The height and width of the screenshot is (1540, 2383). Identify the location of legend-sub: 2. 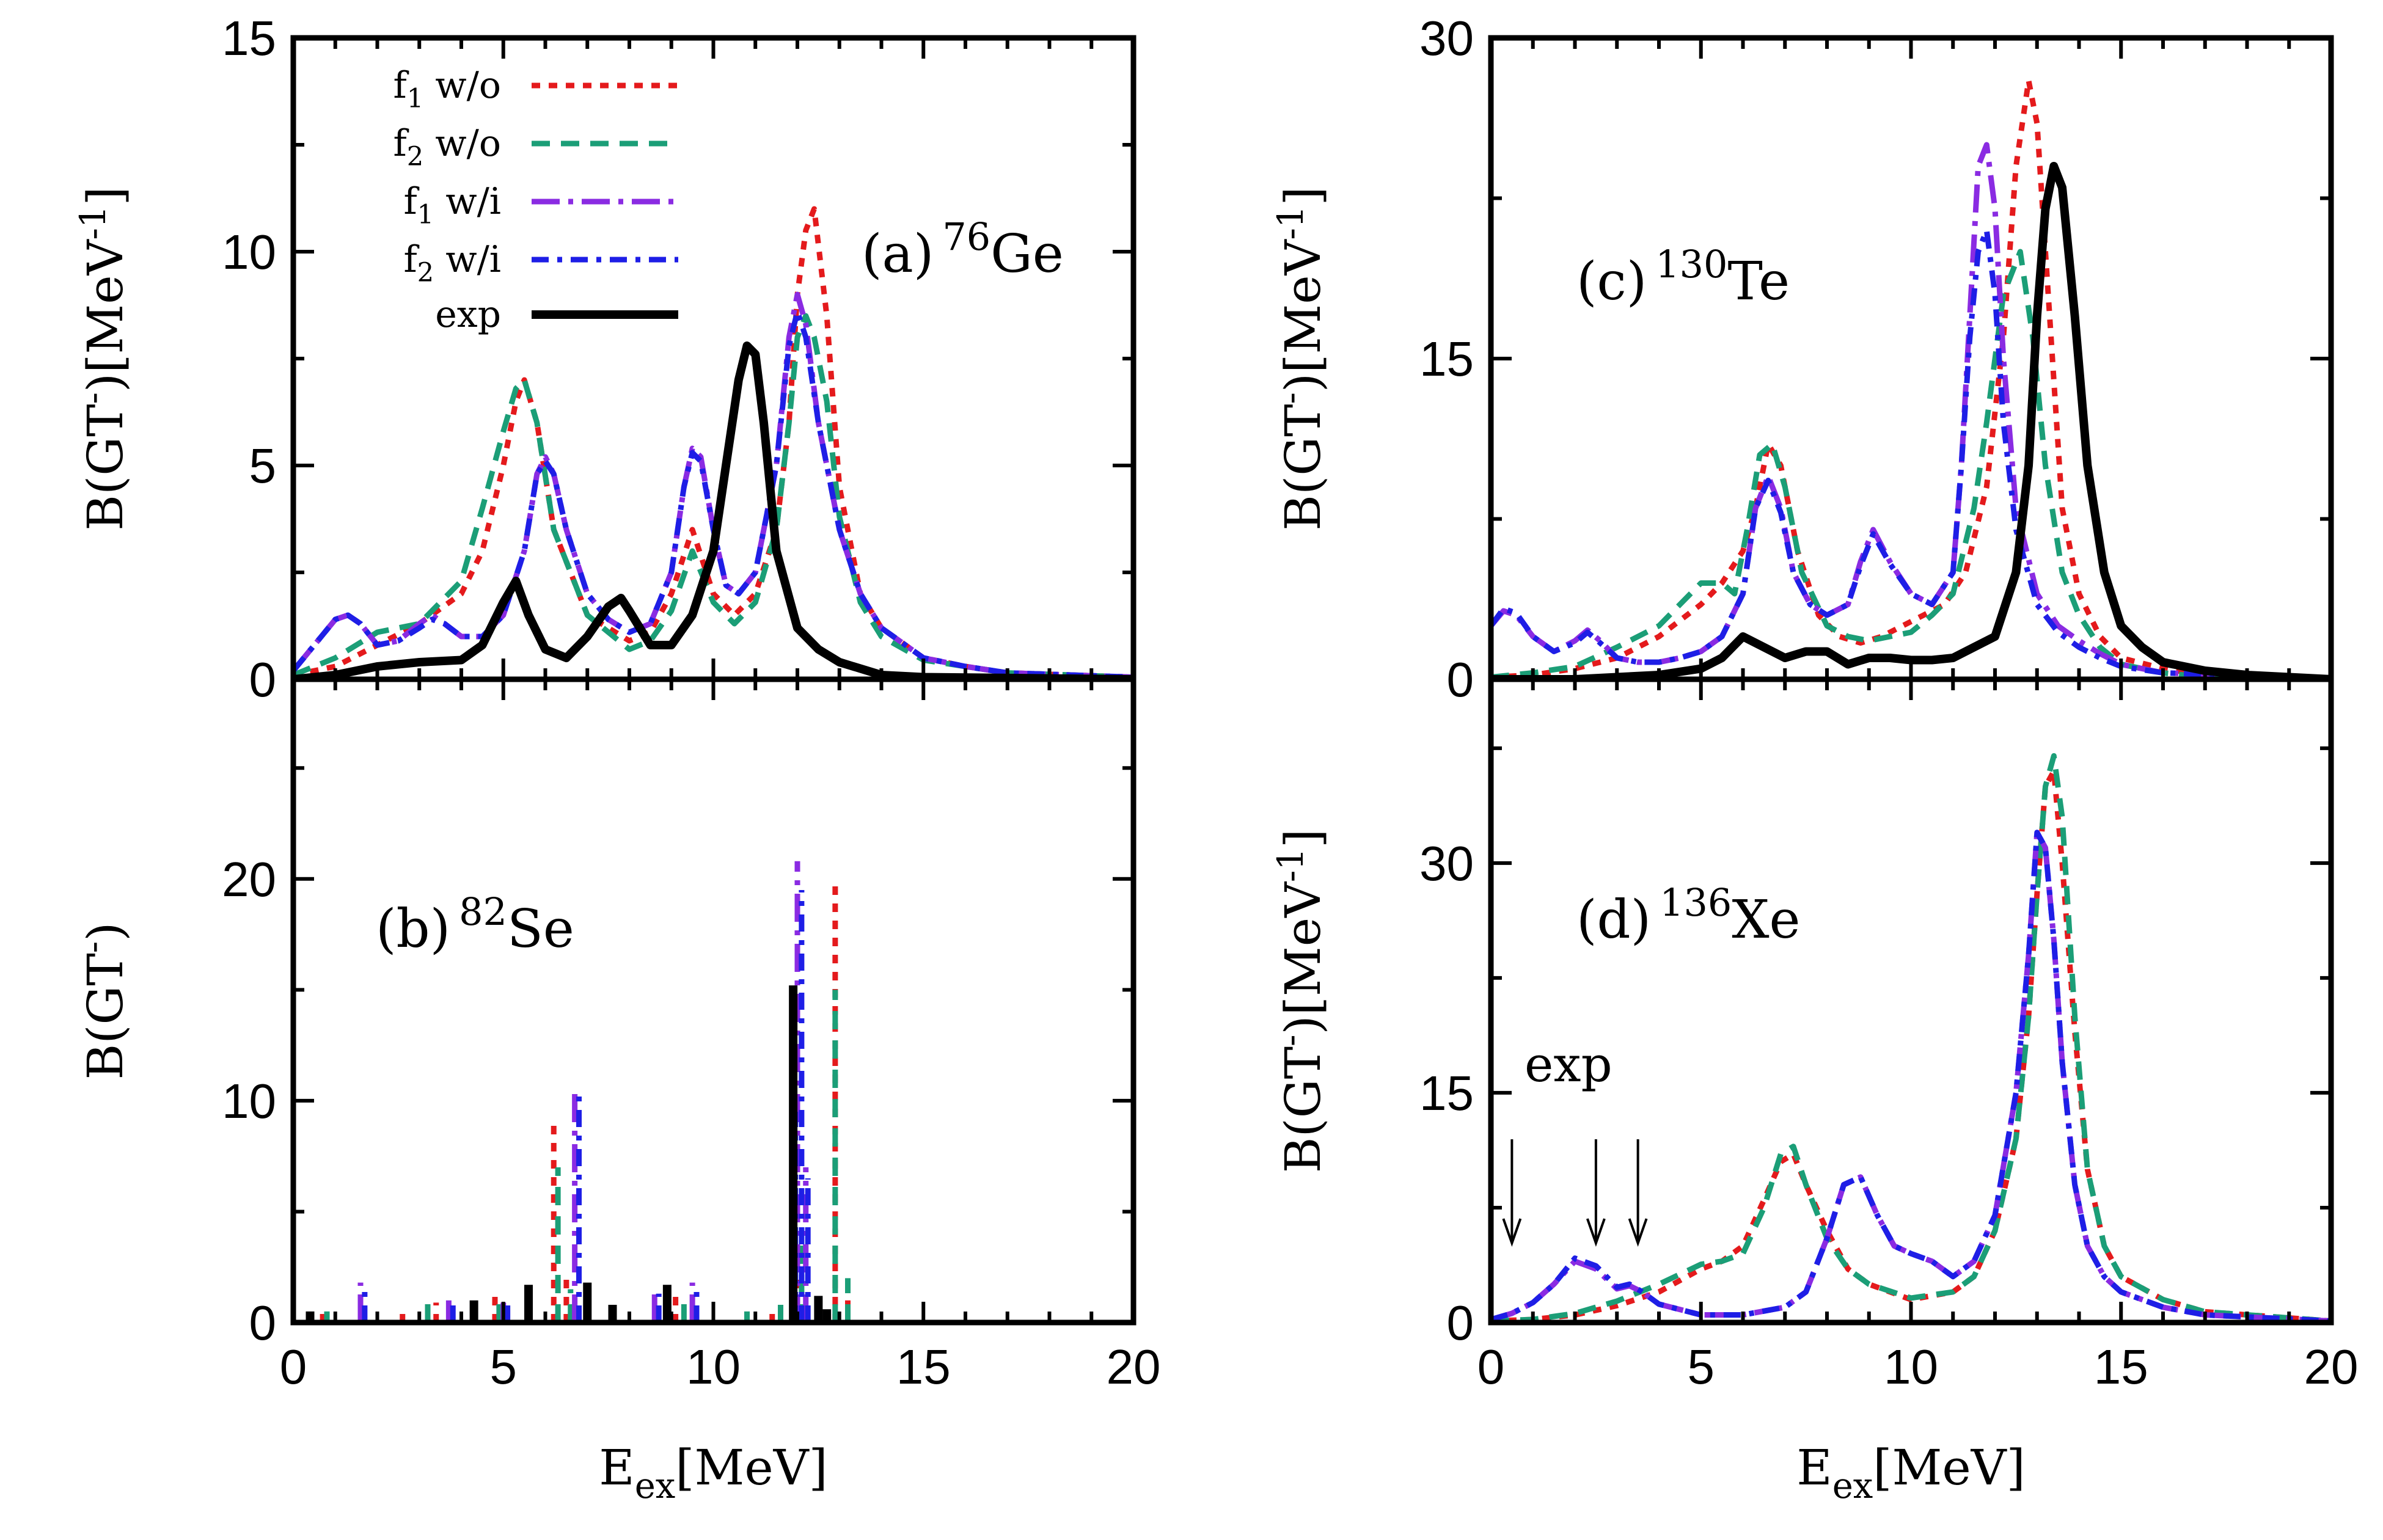
(426, 273).